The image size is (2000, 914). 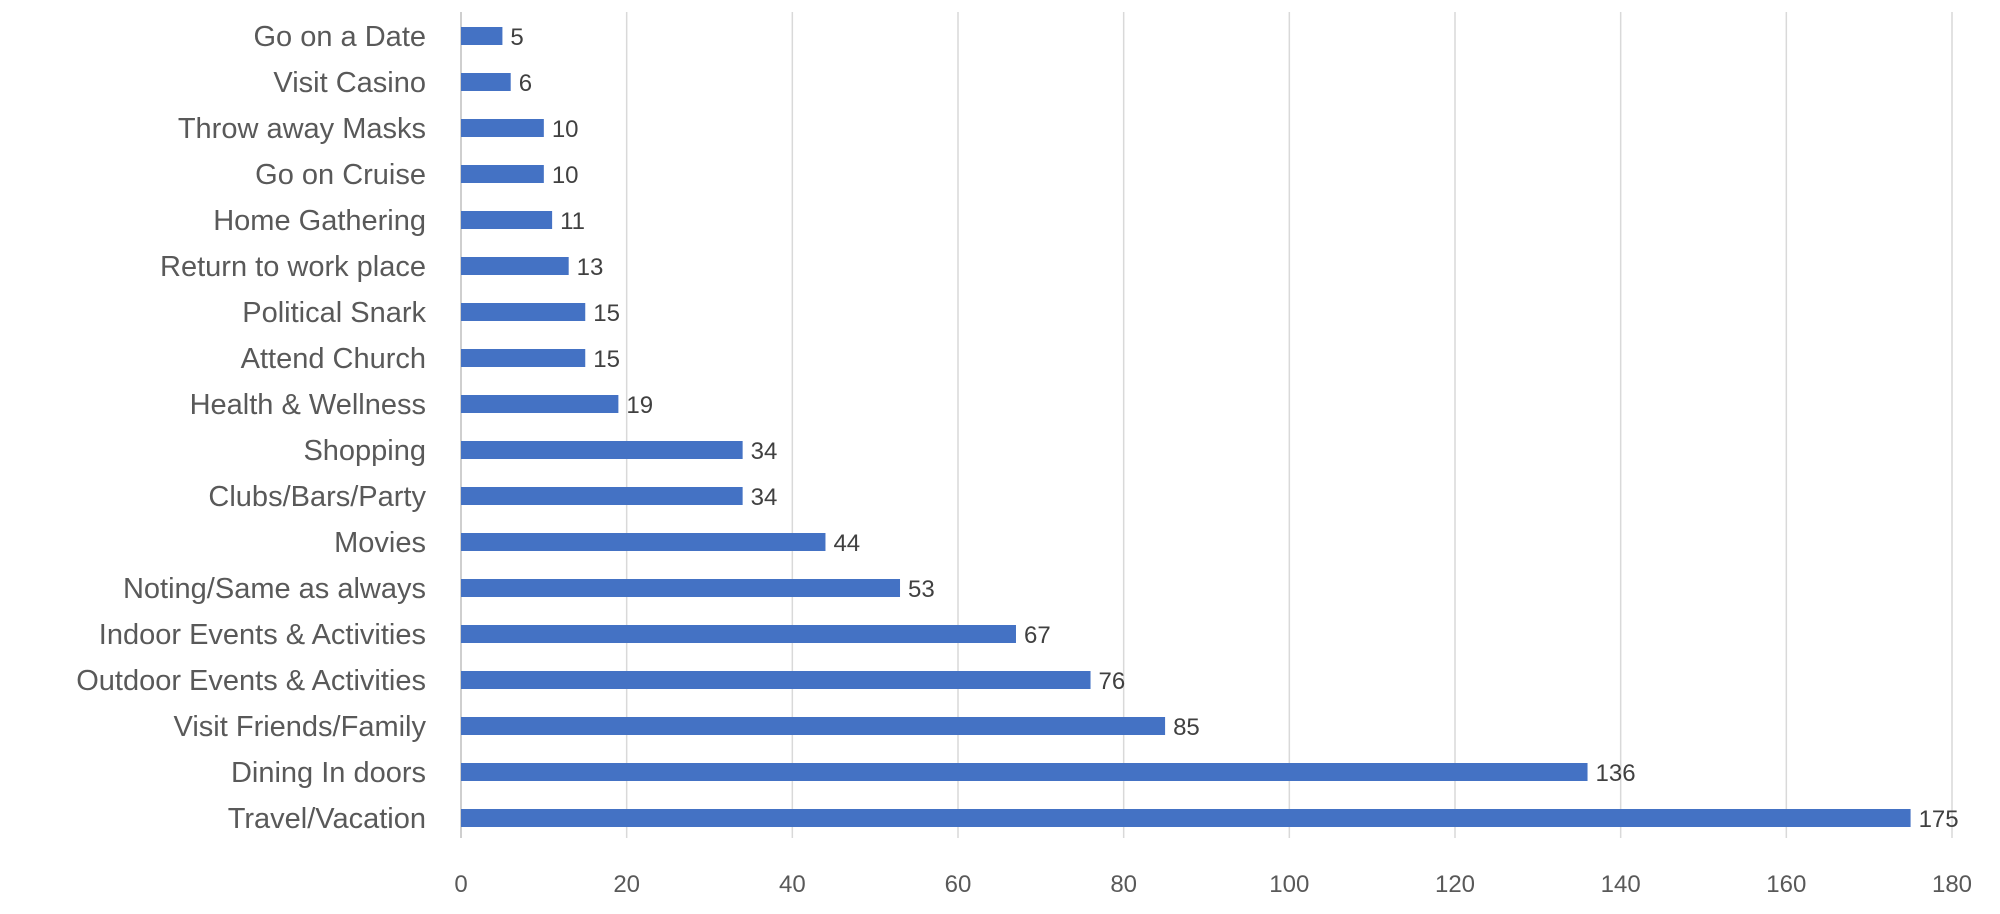 What do you see at coordinates (846, 543) in the screenshot?
I see `data-label: 44` at bounding box center [846, 543].